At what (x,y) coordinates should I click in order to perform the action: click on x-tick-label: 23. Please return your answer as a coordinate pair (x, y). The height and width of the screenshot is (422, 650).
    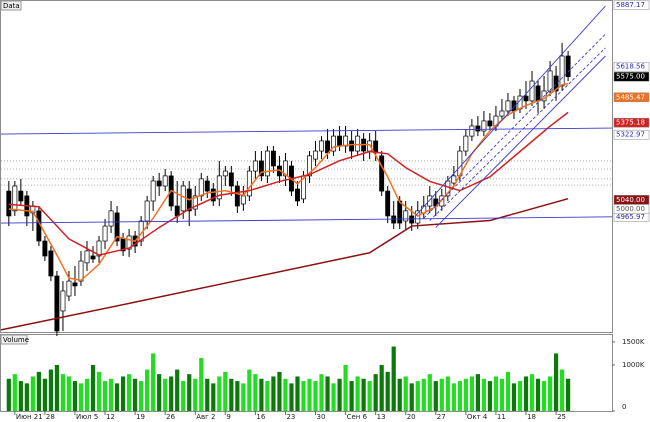
    Looking at the image, I should click on (290, 417).